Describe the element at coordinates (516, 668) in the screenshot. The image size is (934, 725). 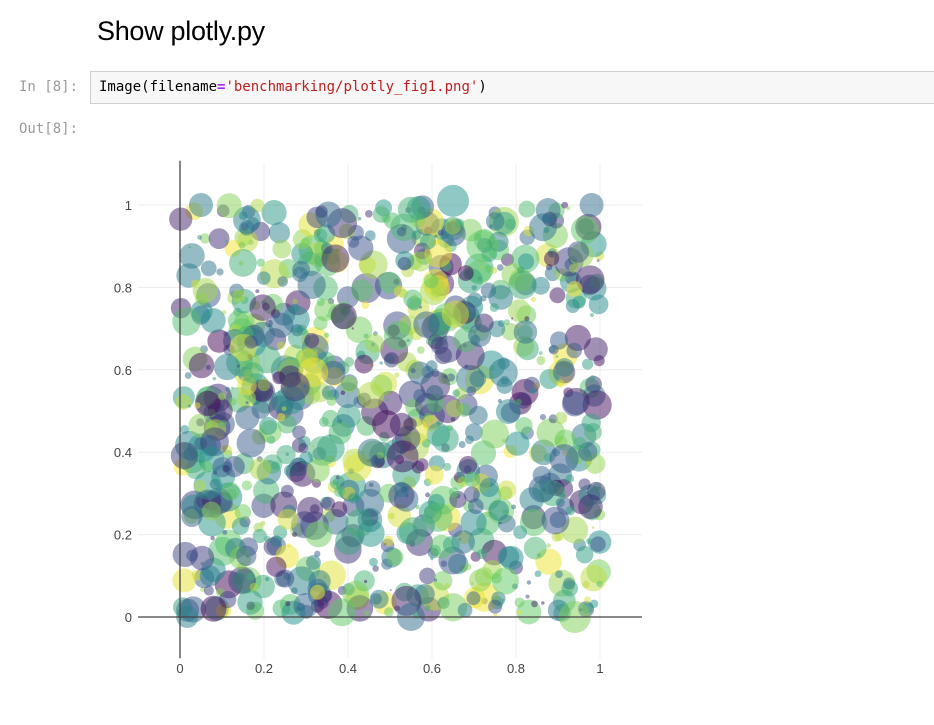
I see `x-tick-label: 0.8` at that location.